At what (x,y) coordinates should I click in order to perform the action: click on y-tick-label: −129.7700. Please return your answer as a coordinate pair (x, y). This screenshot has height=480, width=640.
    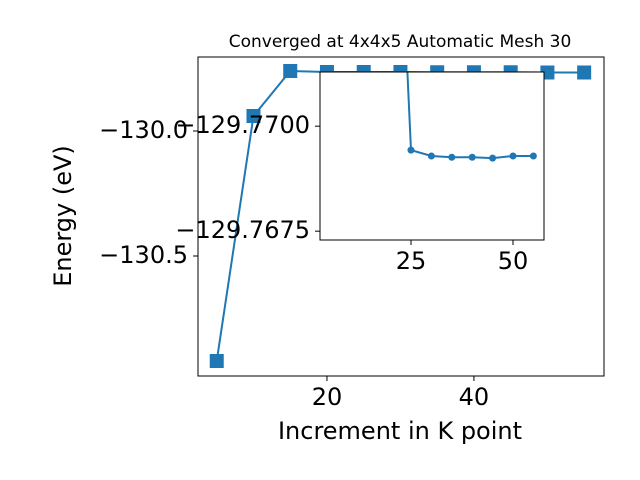
    Looking at the image, I should click on (242, 125).